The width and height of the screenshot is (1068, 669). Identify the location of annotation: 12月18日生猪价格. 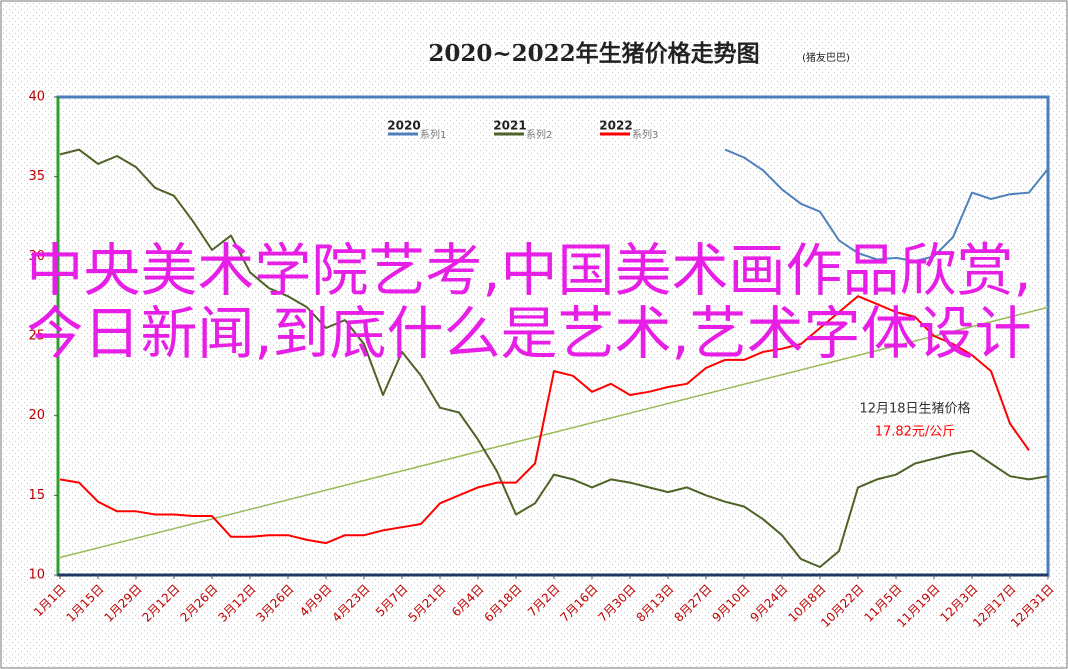
(914, 409).